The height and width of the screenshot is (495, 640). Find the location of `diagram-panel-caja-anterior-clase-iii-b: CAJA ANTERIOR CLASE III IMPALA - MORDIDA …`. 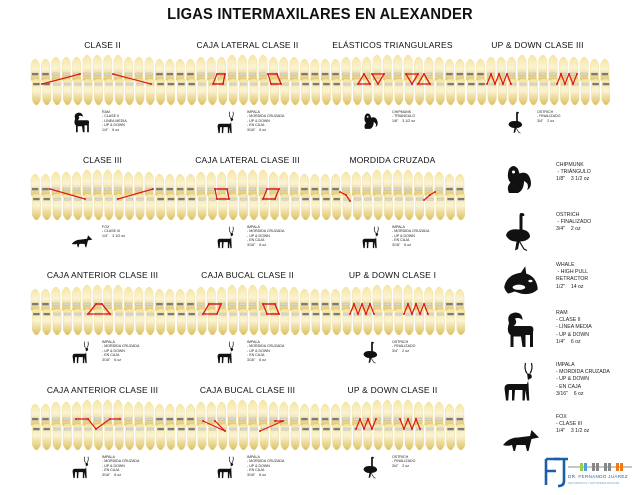

diagram-panel-caja-anterior-clase-iii-b: CAJA ANTERIOR CLASE III IMPALA - MORDIDA … is located at coordinates (103, 440).